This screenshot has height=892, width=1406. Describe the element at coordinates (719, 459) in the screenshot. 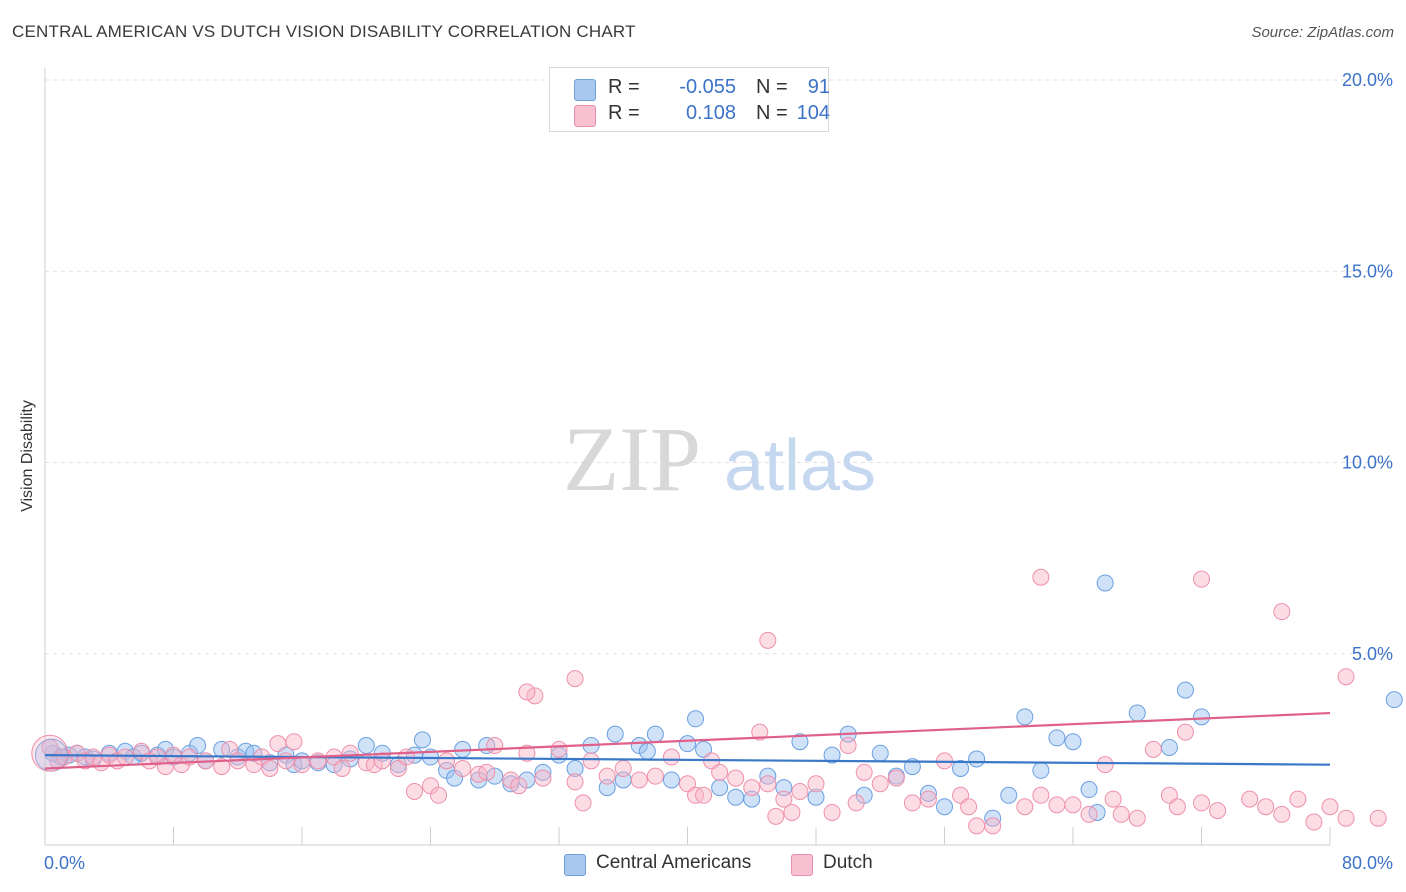

I see `watermark: ZIP atlas` at that location.